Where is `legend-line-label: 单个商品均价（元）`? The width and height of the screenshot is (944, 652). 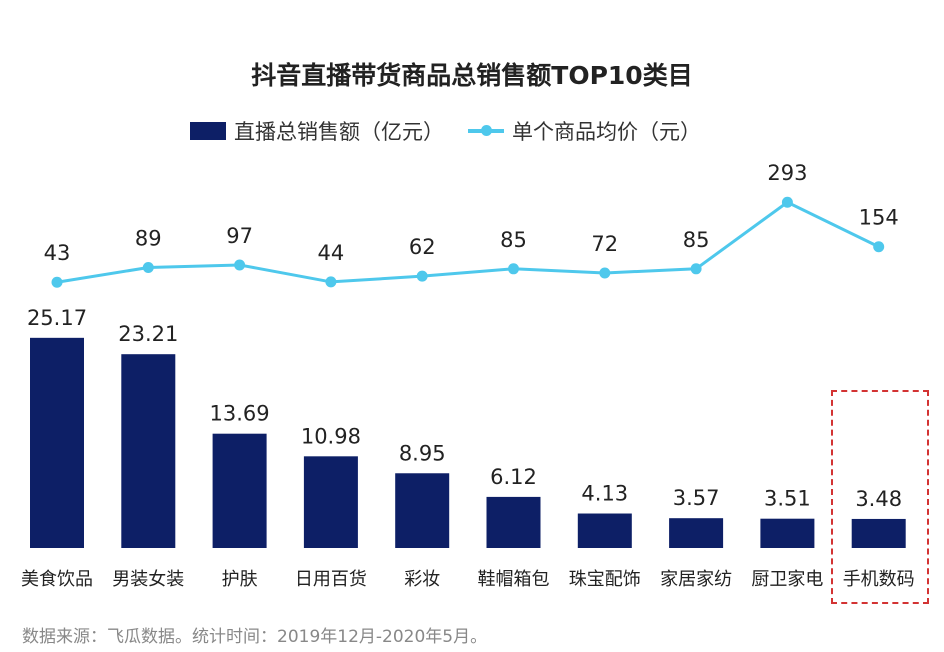
legend-line-label: 单个商品均价（元） is located at coordinates (606, 132).